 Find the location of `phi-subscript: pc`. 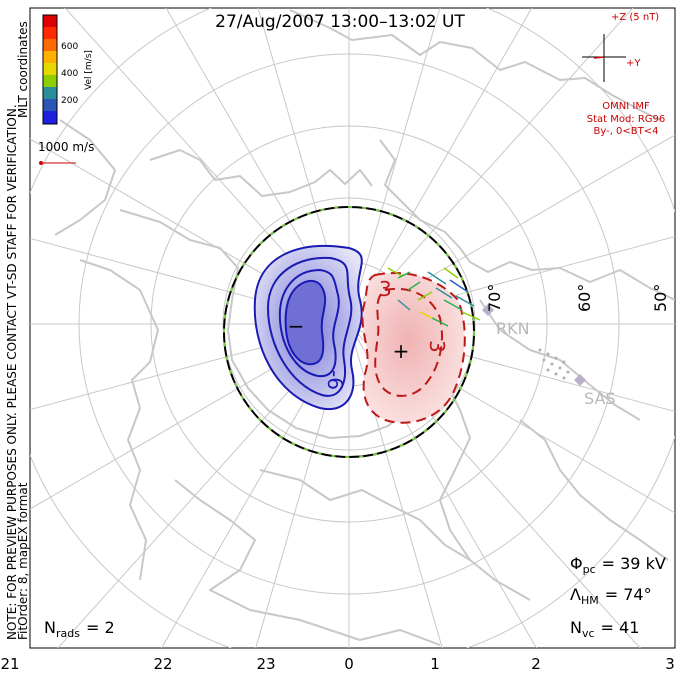

phi-subscript: pc is located at coordinates (589, 569).